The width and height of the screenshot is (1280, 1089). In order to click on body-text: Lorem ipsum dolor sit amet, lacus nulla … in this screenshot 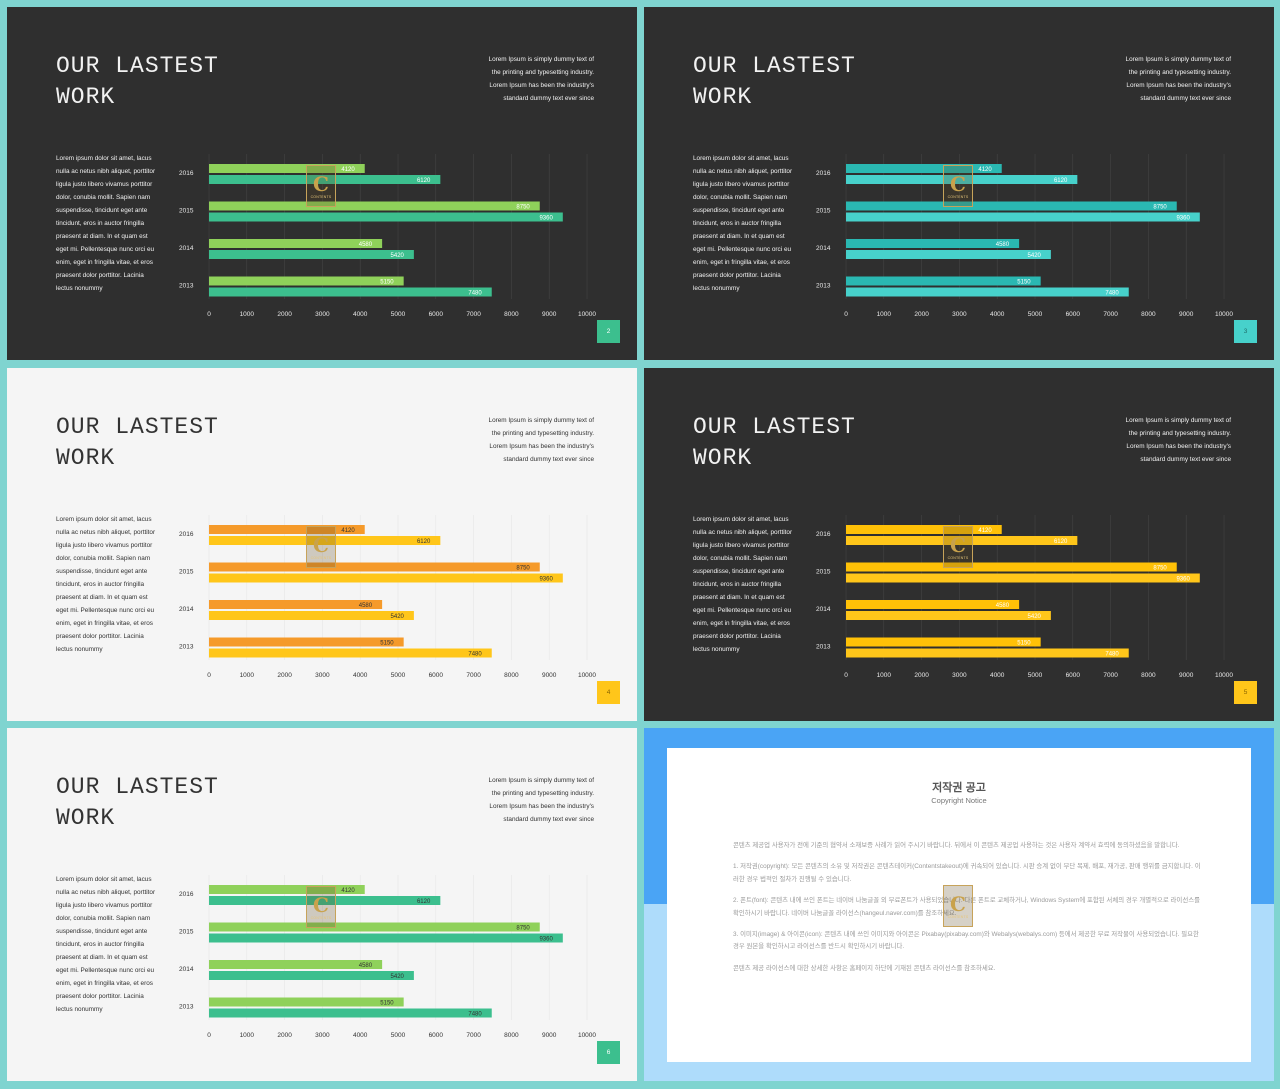, I will do `click(106, 944)`.